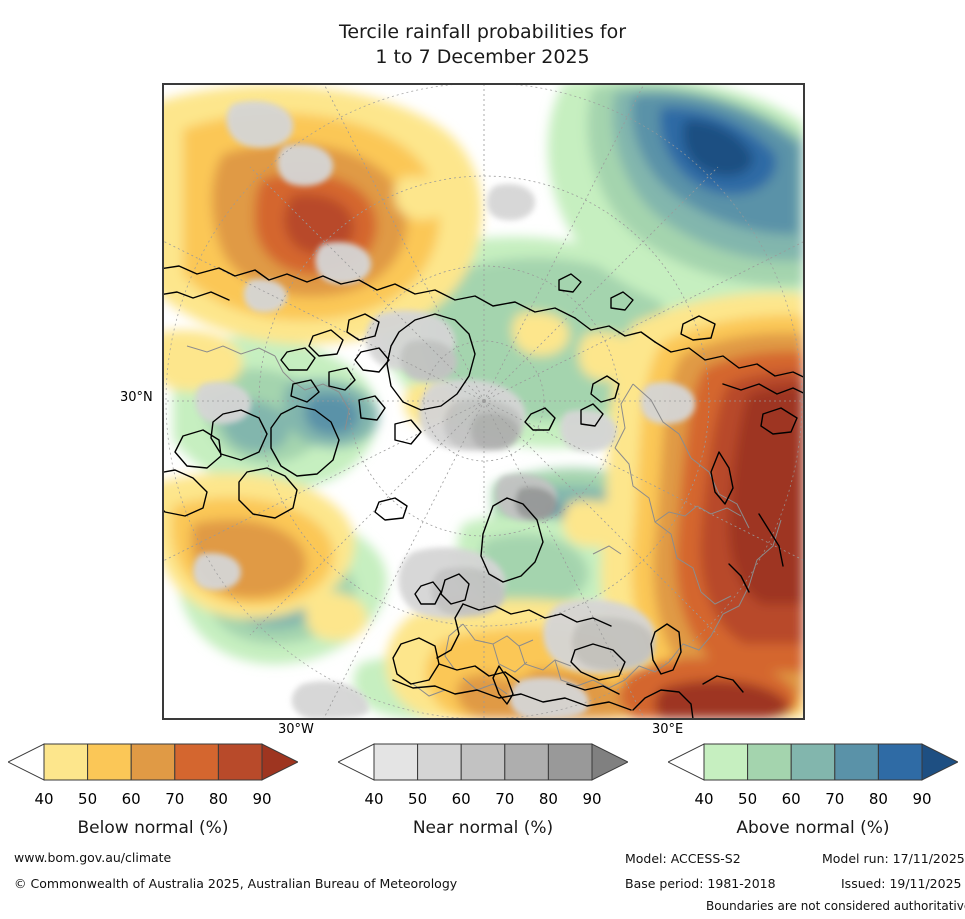 This screenshot has width=965, height=919. Describe the element at coordinates (683, 858) in the screenshot. I see `footer-model: Model: ACCESS-S2` at that location.